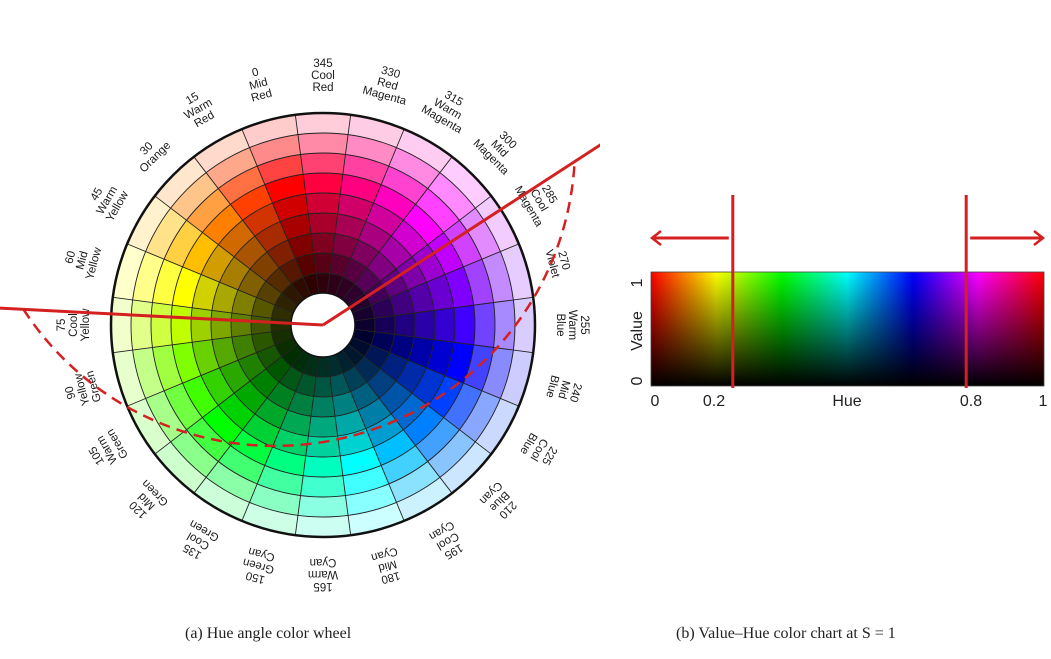 The width and height of the screenshot is (1051, 659). I want to click on wheel-label-text: Blue, so click(552, 386).